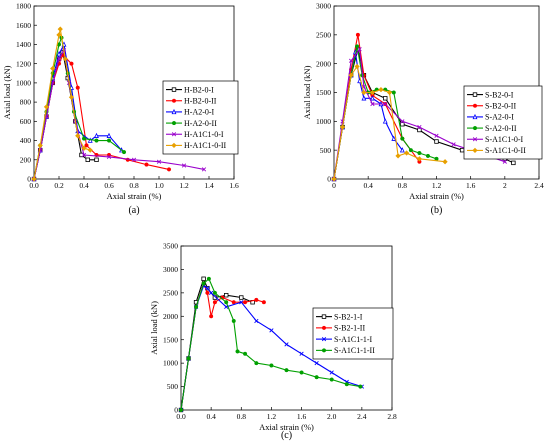 The height and width of the screenshot is (441, 550). Describe the element at coordinates (23, 6) in the screenshot. I see `y-tick-label: 1800` at that location.